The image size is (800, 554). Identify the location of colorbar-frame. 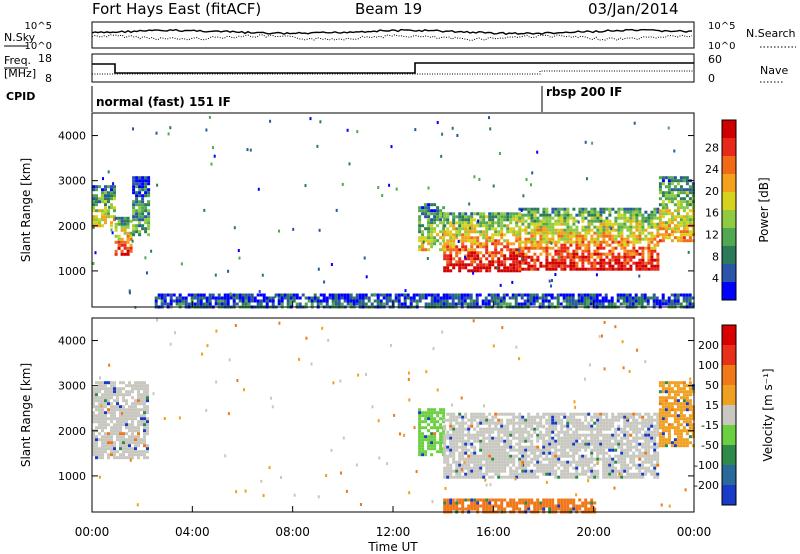
(729, 210).